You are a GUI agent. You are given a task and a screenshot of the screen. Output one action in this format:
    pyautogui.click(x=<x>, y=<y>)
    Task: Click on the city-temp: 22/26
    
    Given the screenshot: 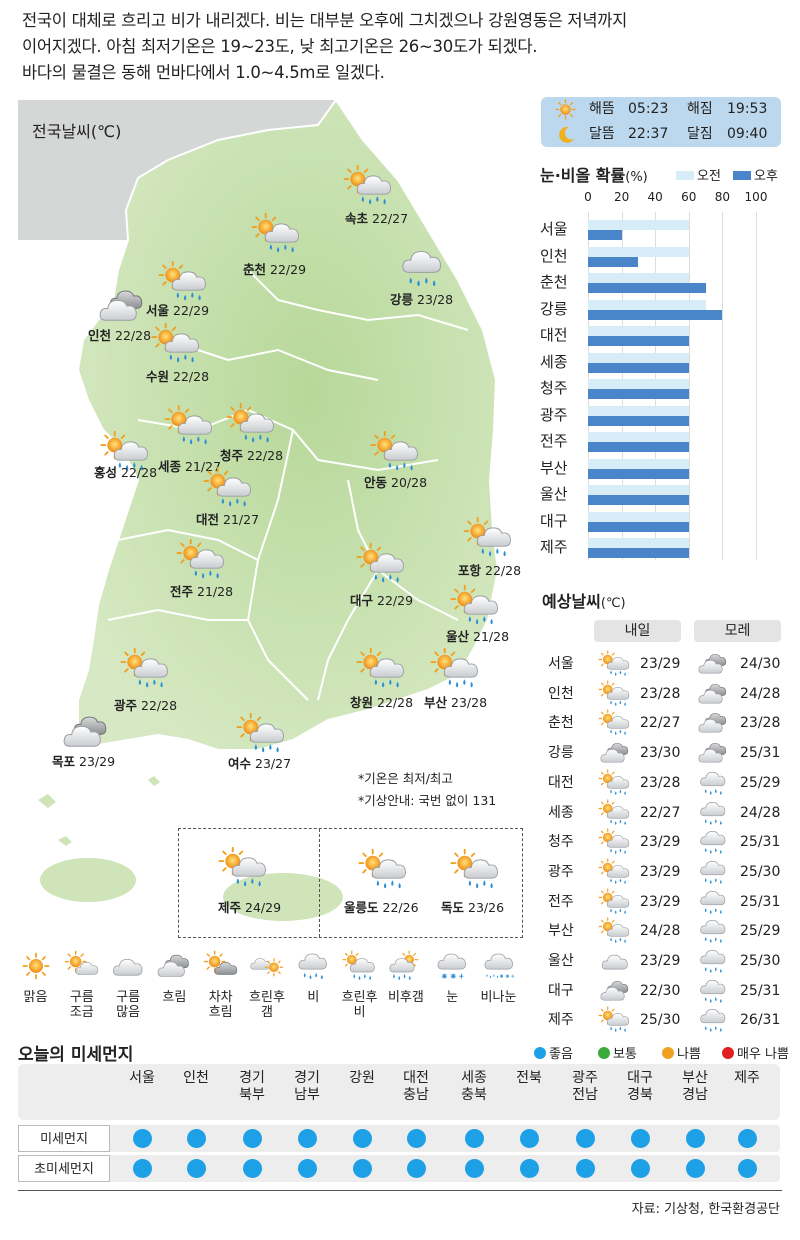 What is the action you would take?
    pyautogui.click(x=400, y=907)
    